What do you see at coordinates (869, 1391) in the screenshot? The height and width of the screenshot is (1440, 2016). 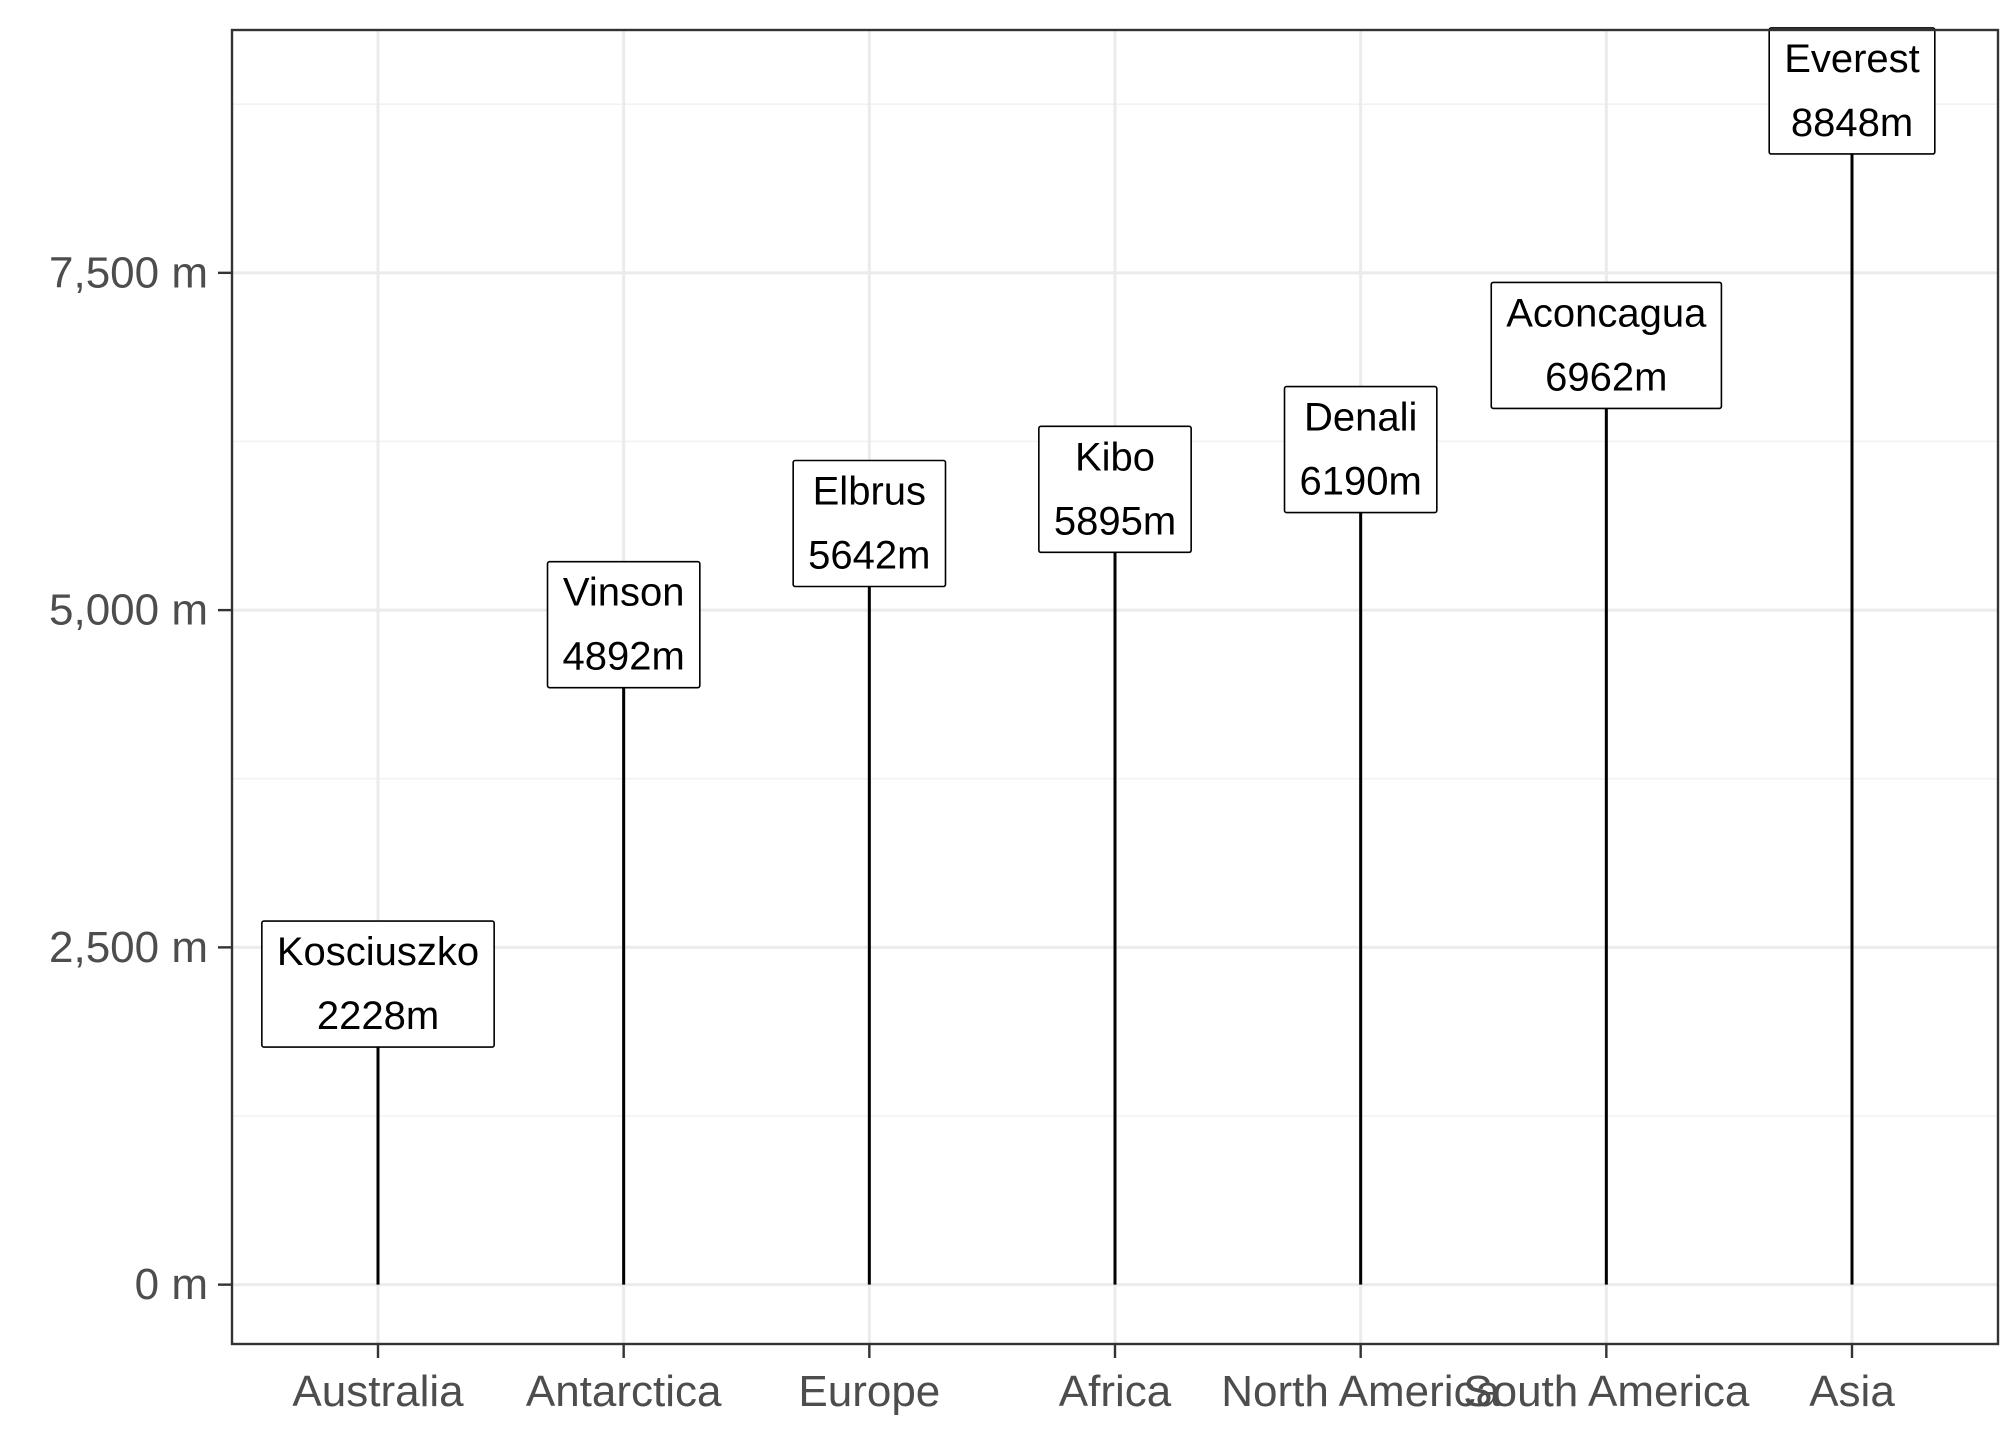 I see `x-tick-label: Europe` at bounding box center [869, 1391].